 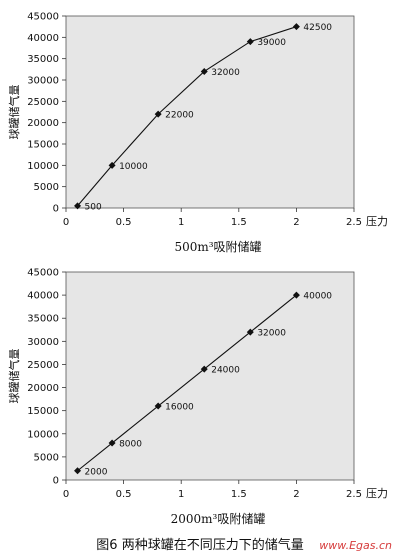 What do you see at coordinates (217, 246) in the screenshot?
I see `chart-subtitle: 500m³吸附储罐` at bounding box center [217, 246].